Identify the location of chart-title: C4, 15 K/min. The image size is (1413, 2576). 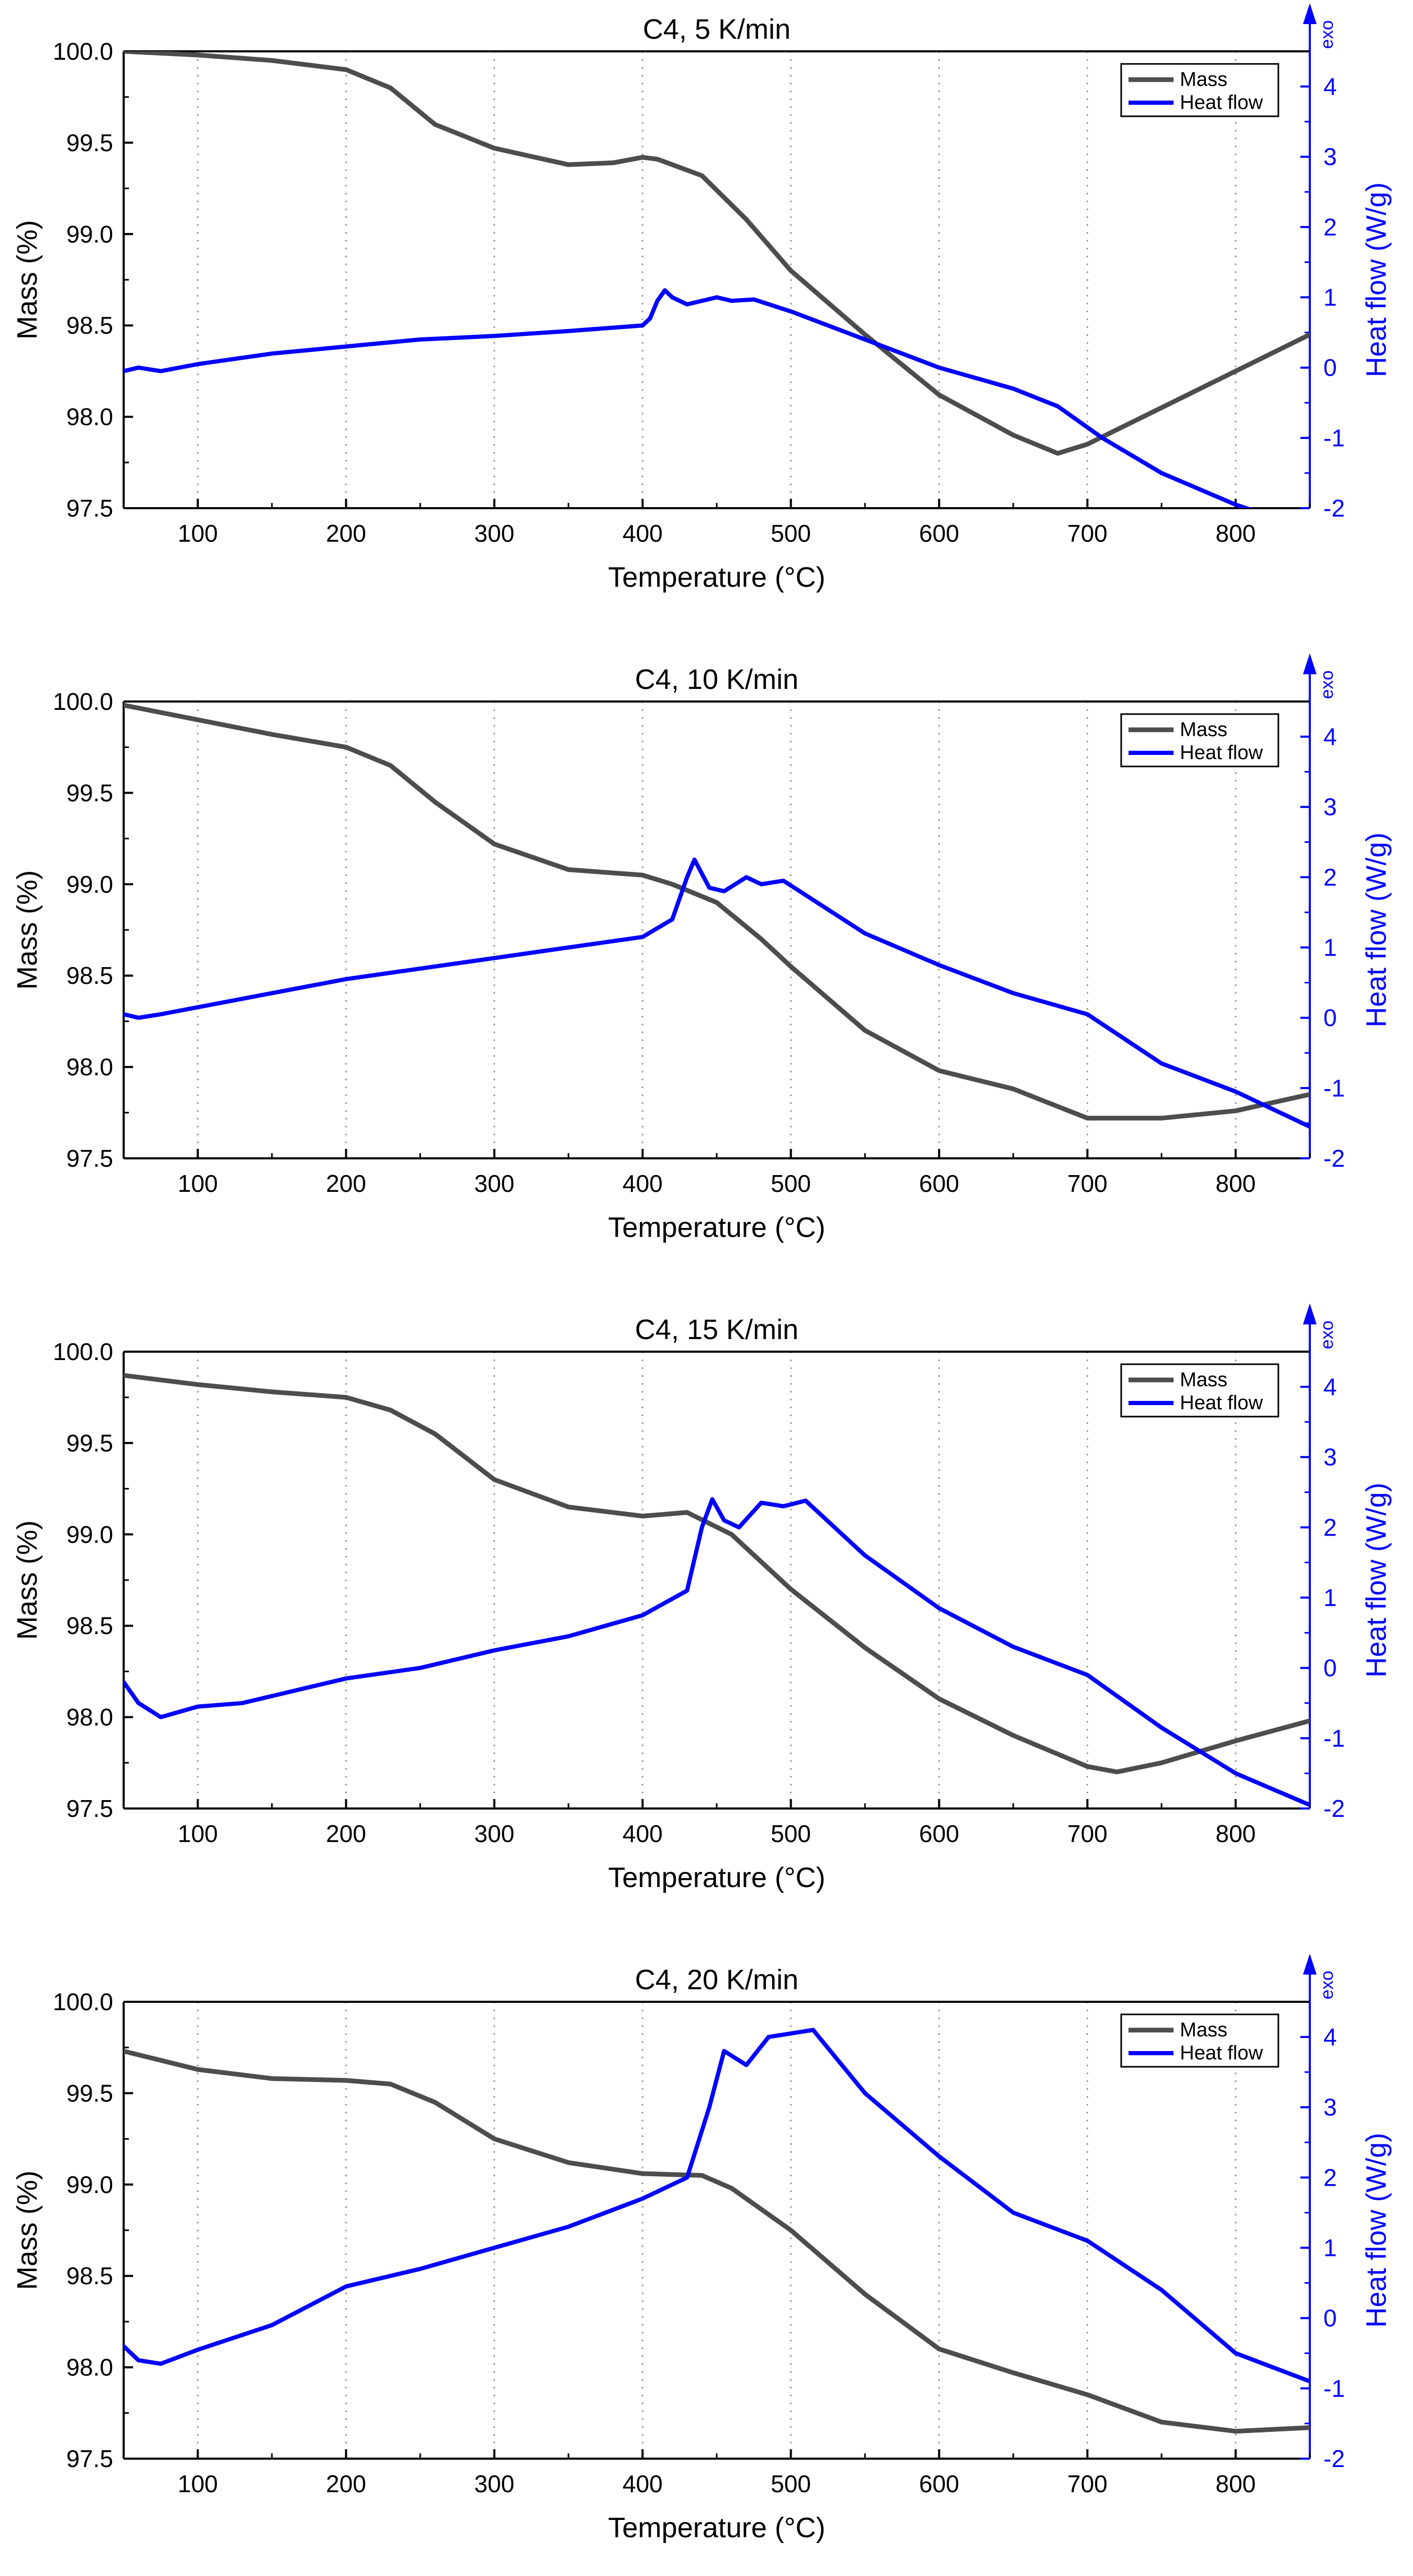
(716, 1329).